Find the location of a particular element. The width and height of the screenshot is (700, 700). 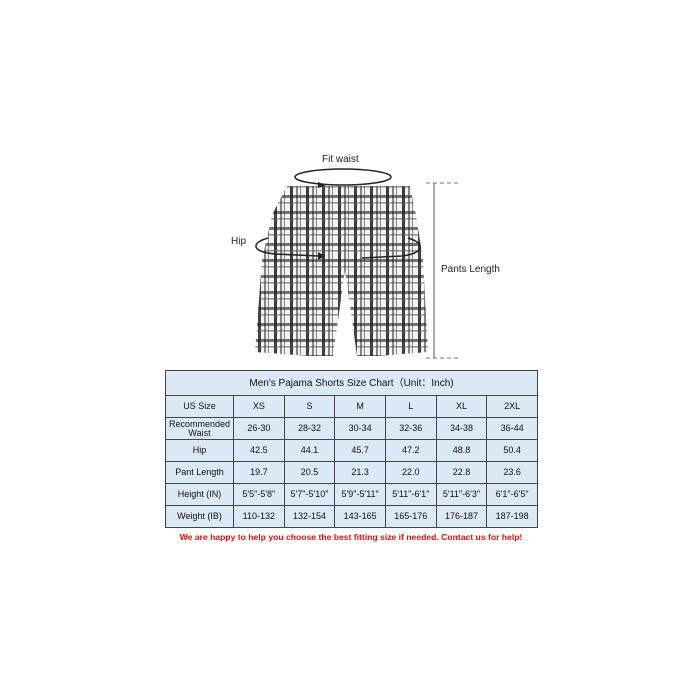

shorts-diagram is located at coordinates (357, 263).